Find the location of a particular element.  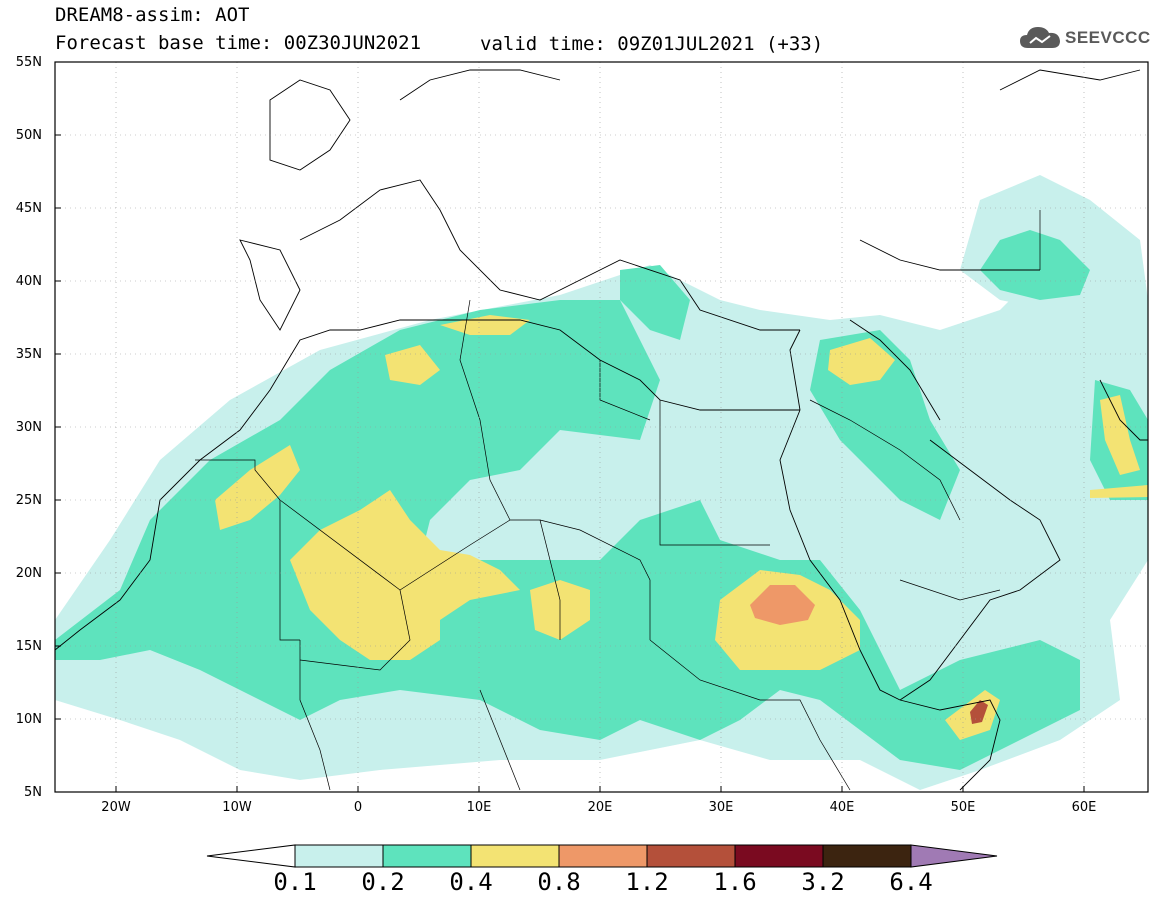

lon-label: 60E is located at coordinates (1084, 807).